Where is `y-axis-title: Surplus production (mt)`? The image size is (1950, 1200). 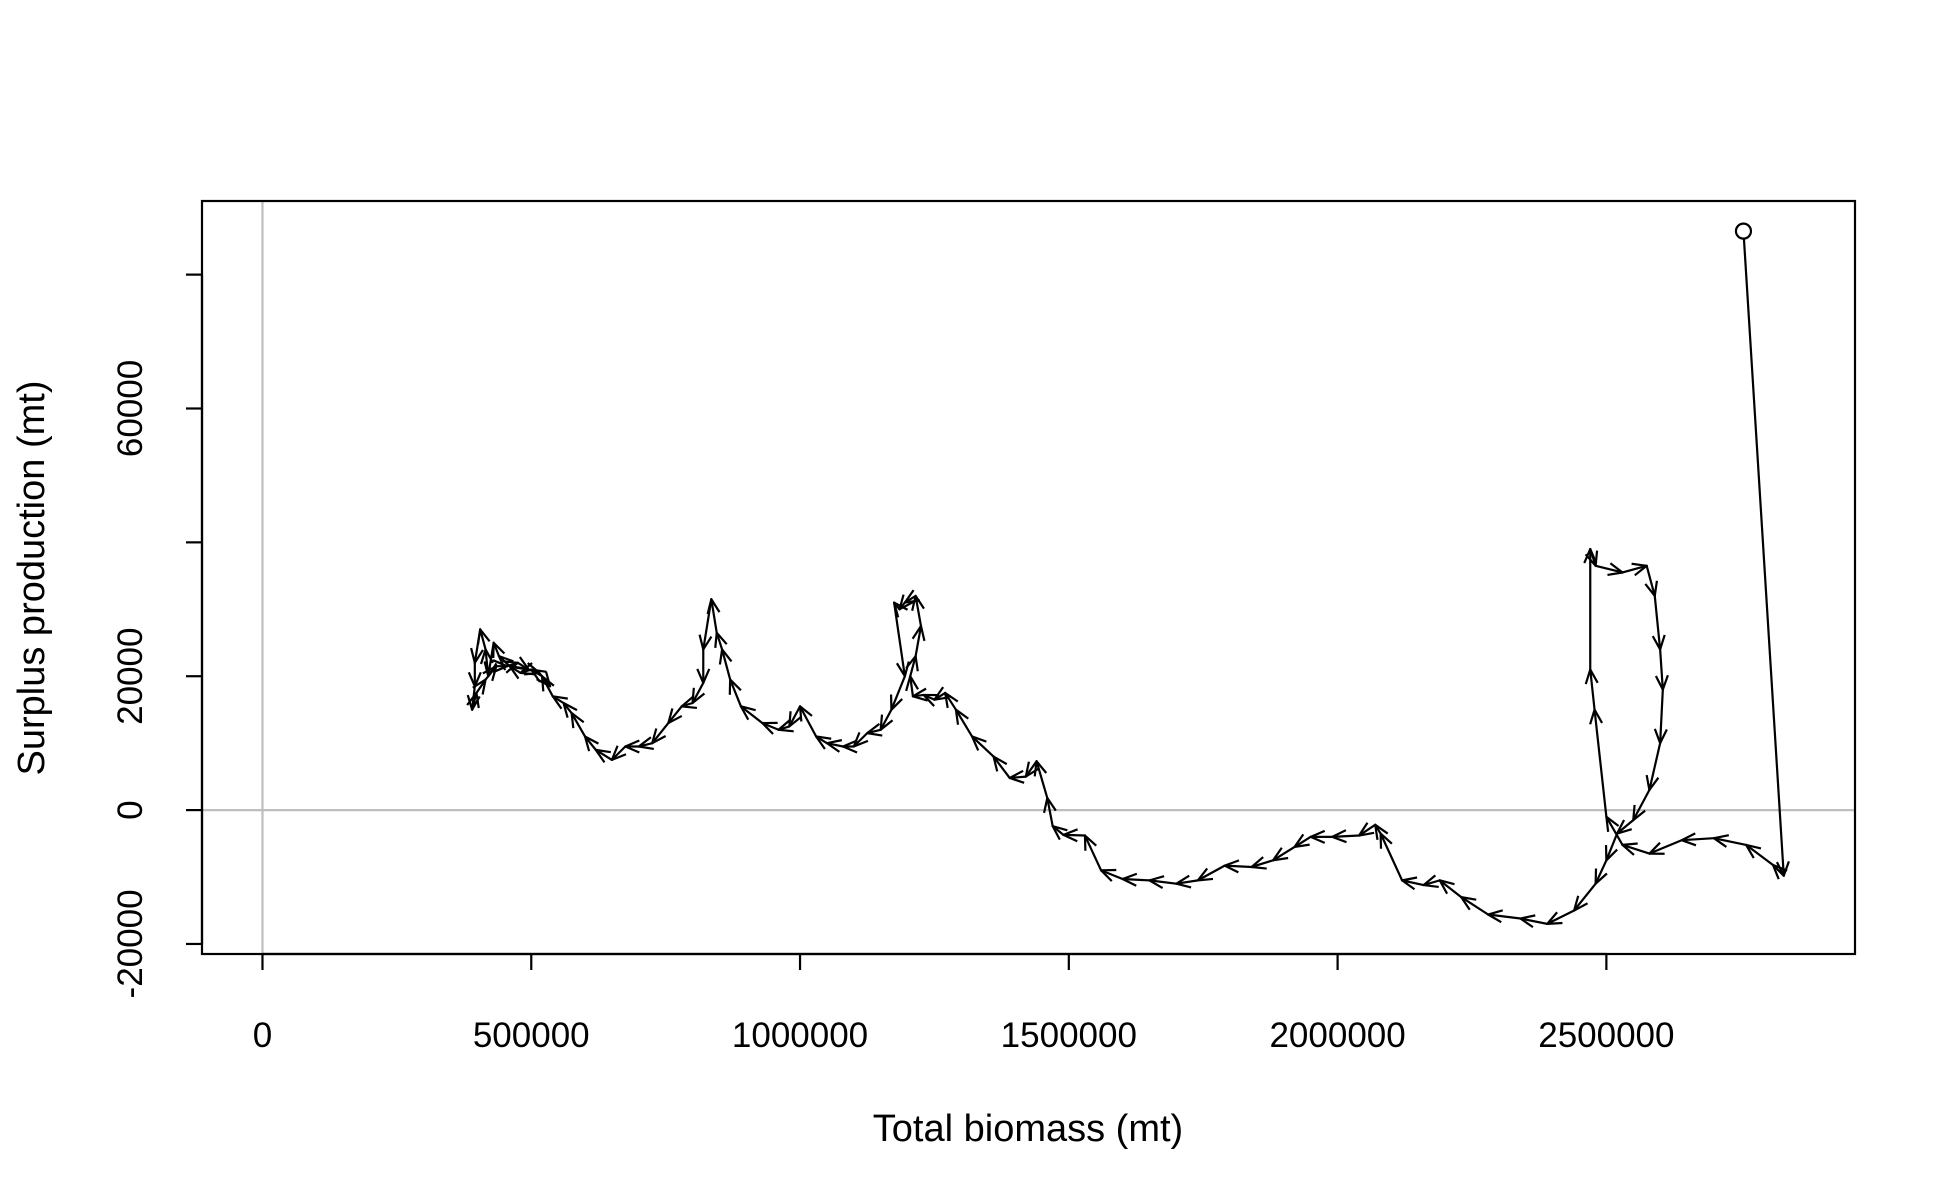 y-axis-title: Surplus production (mt) is located at coordinates (32, 578).